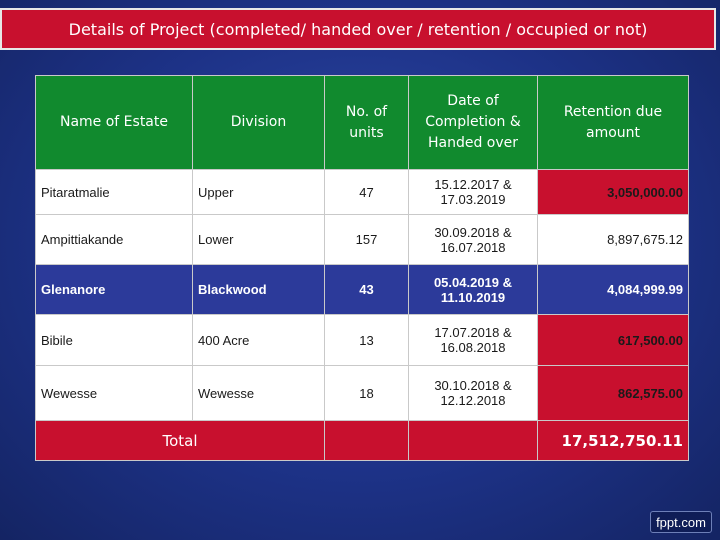 The image size is (720, 540). Describe the element at coordinates (366, 192) in the screenshot. I see `units: 47` at that location.